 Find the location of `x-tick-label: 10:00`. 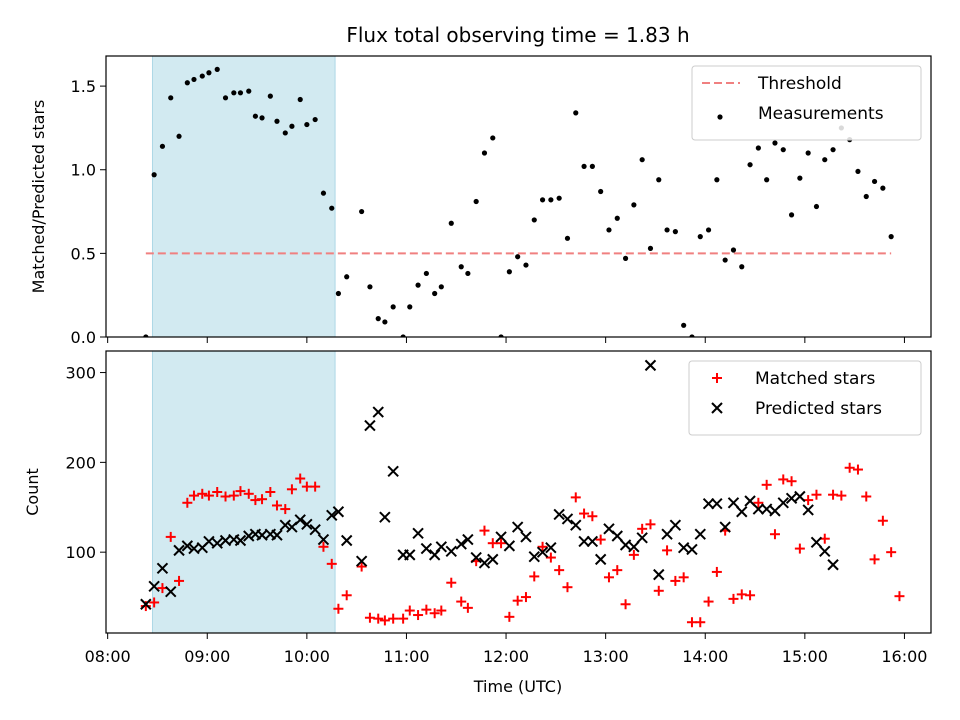

x-tick-label: 10:00 is located at coordinates (307, 656).